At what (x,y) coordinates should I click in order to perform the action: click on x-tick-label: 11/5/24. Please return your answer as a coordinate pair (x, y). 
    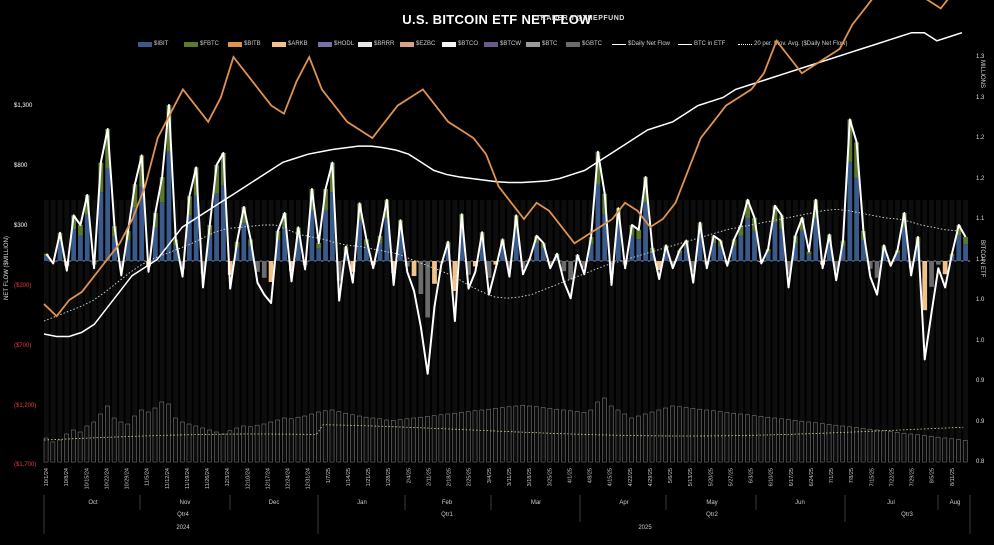
    Looking at the image, I should click on (148, 477).